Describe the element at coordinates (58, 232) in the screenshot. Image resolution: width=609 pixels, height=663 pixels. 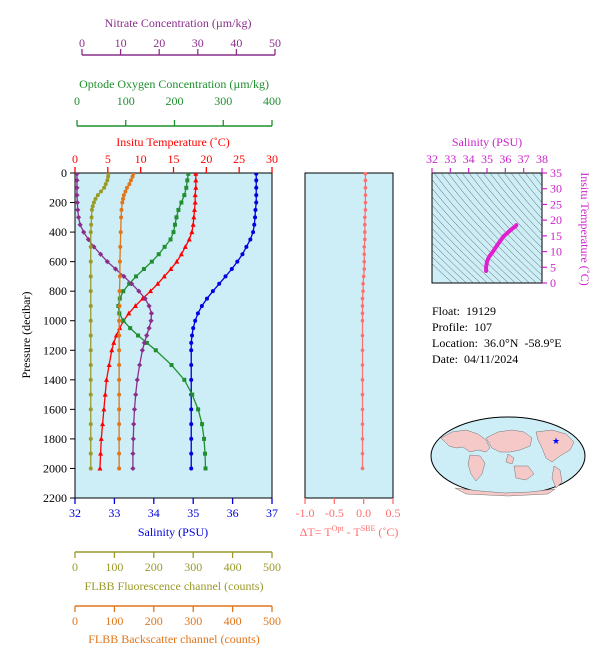
I see `pressure-tick-label: 400` at that location.